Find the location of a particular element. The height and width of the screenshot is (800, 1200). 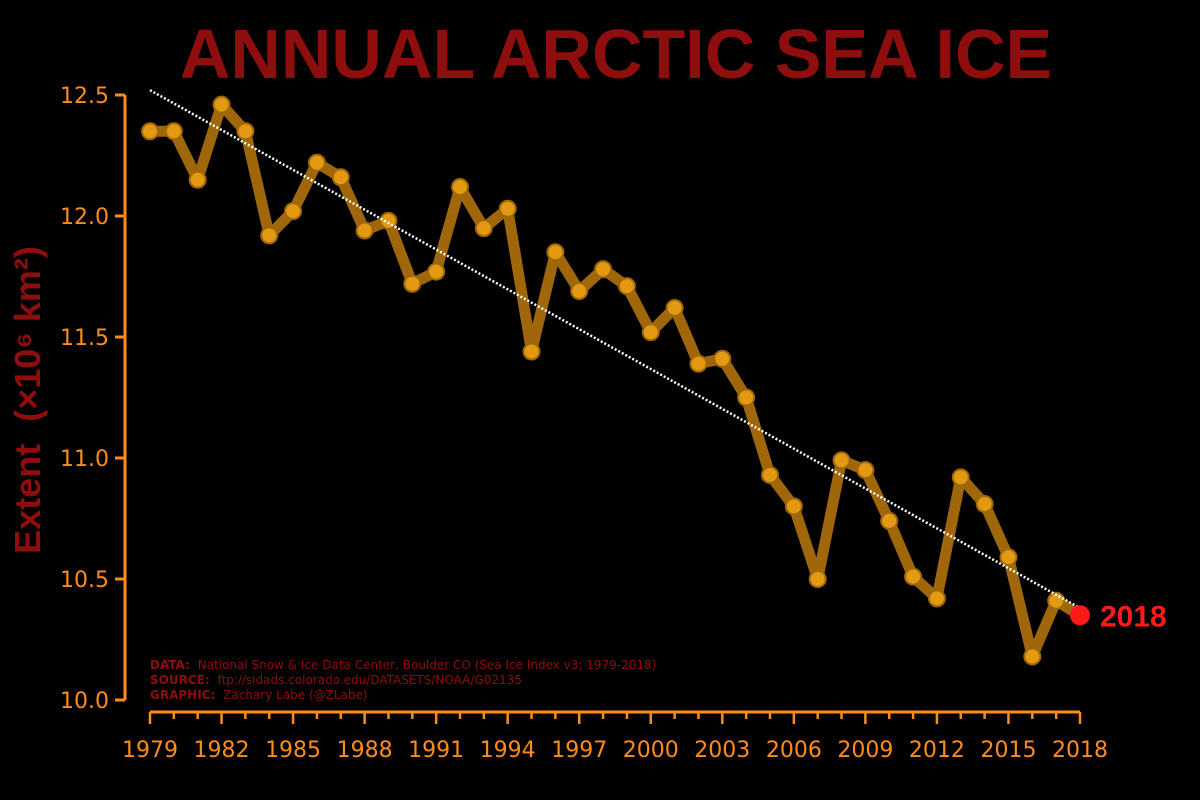

x-tick-label: 2003 is located at coordinates (722, 750).